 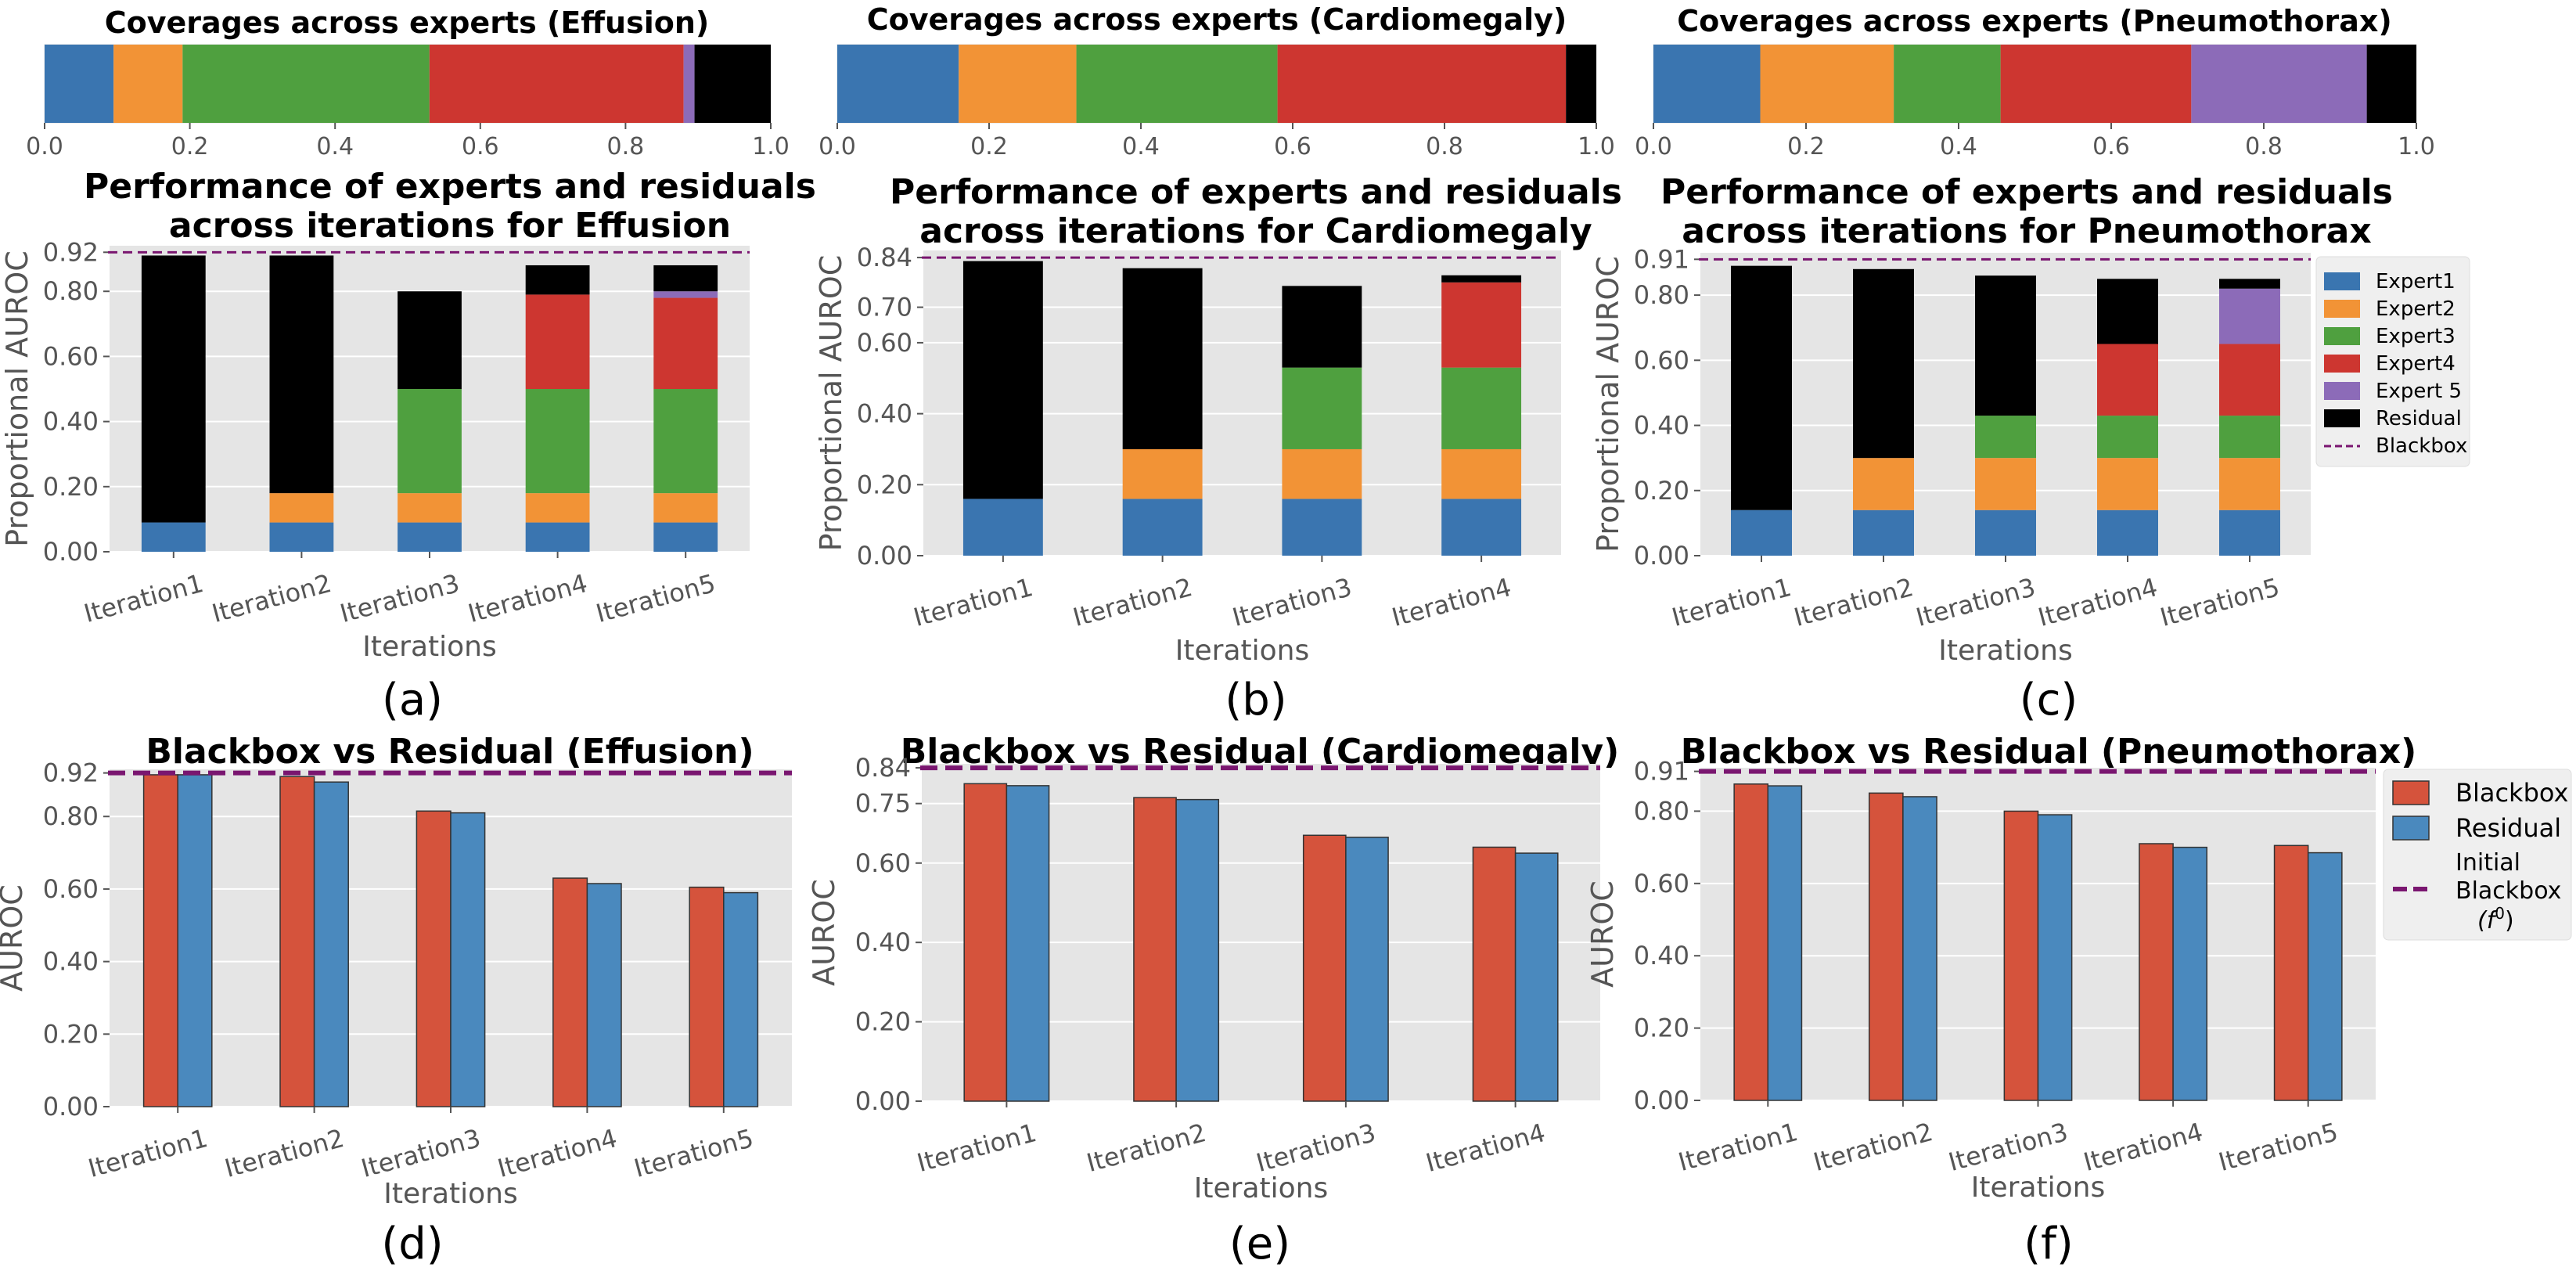 What do you see at coordinates (2495, 919) in the screenshot?
I see `legend-label-line-3: (f0)` at bounding box center [2495, 919].